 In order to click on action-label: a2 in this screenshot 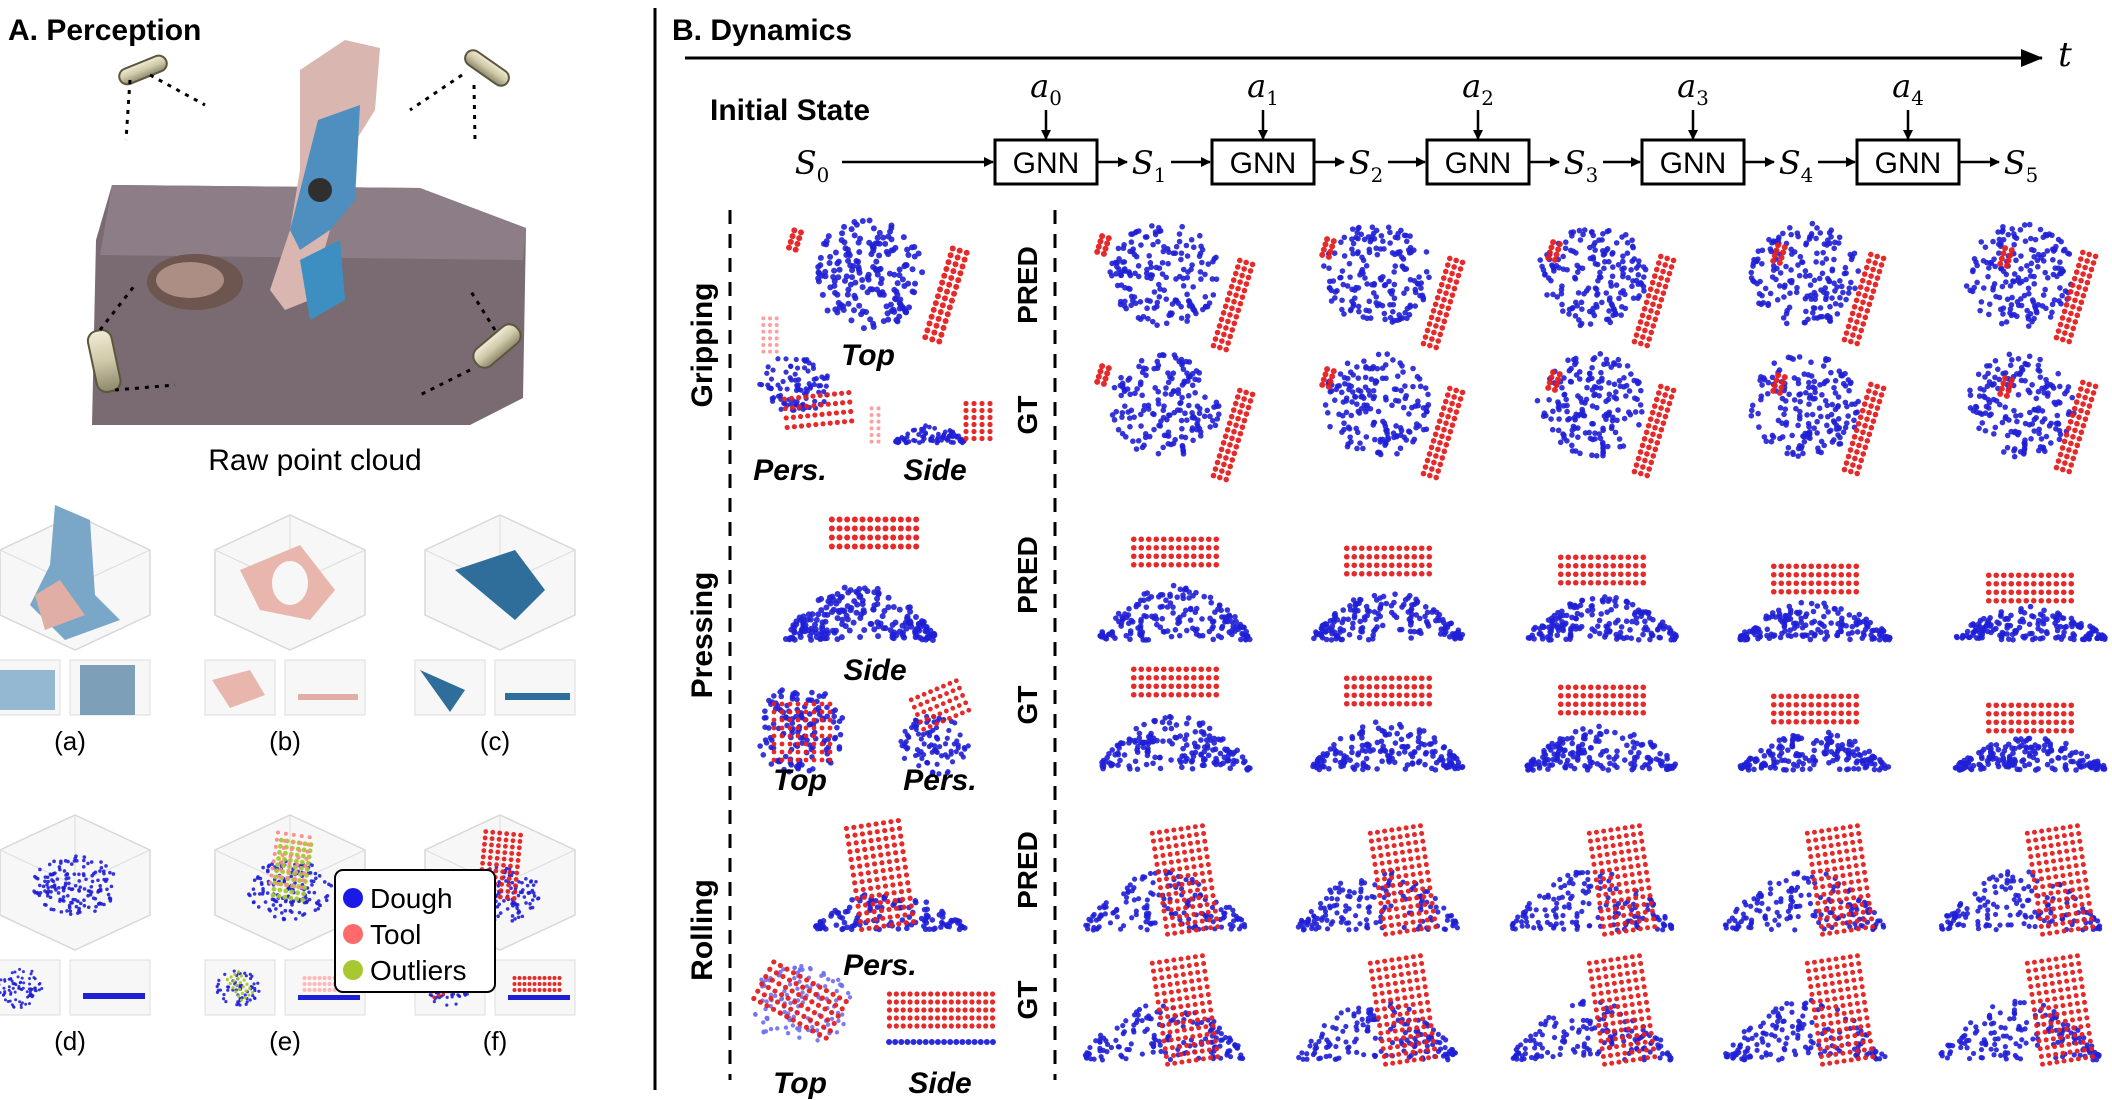, I will do `click(1478, 88)`.